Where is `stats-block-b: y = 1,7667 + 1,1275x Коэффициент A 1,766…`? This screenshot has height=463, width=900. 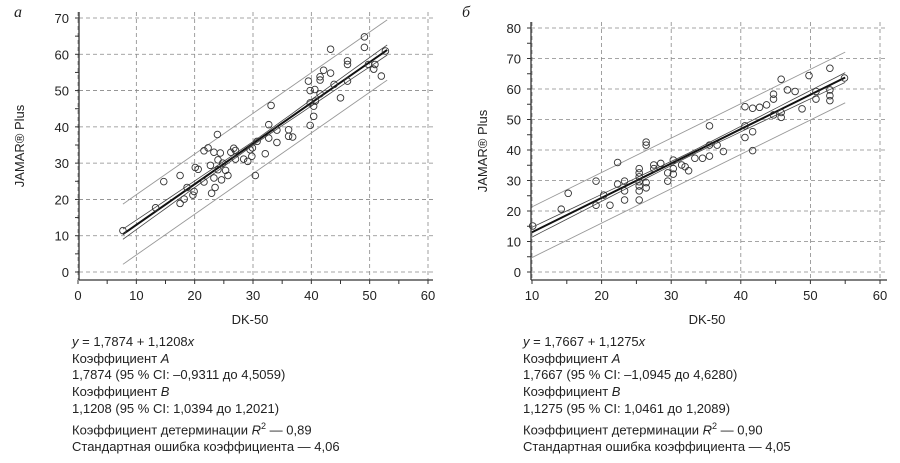 stats-block-b: y = 1,7667 + 1,1275x Коэффициент A 1,766… is located at coordinates (657, 394).